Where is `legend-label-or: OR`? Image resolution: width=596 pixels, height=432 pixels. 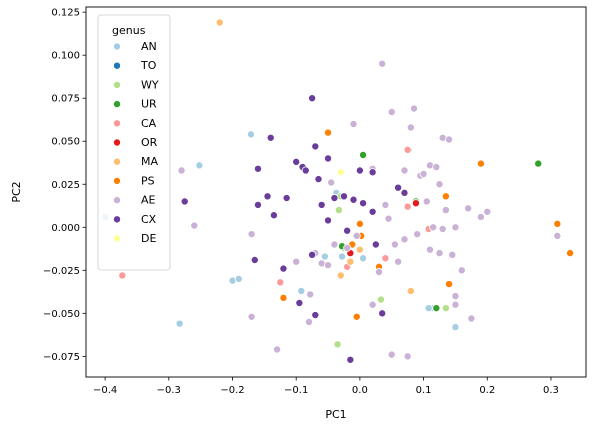 legend-label-or: OR is located at coordinates (149, 142).